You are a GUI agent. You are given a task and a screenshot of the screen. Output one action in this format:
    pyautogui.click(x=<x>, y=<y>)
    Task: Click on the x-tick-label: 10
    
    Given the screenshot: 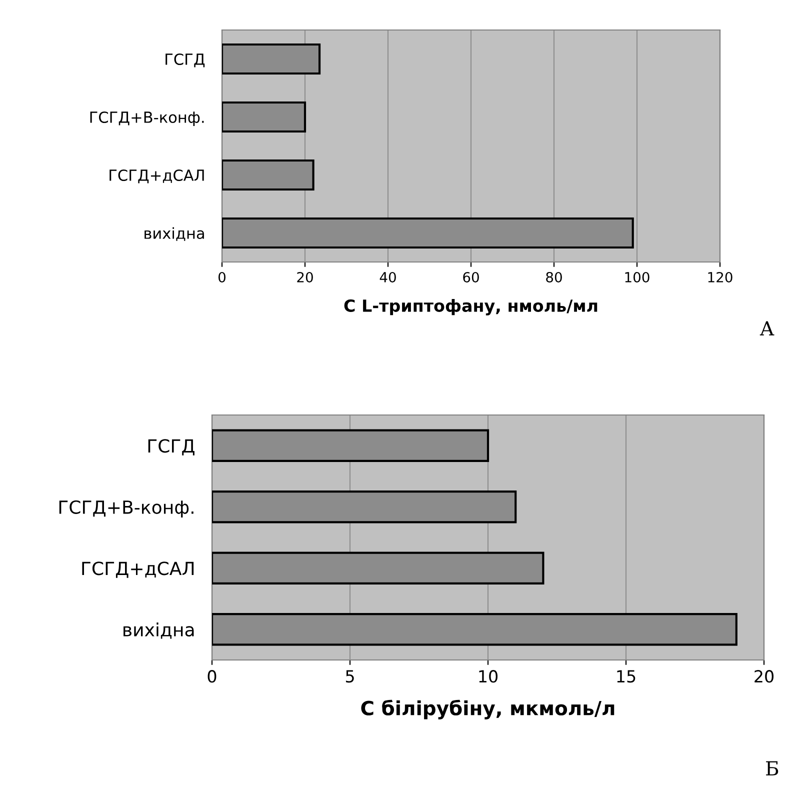 What is the action you would take?
    pyautogui.click(x=488, y=676)
    